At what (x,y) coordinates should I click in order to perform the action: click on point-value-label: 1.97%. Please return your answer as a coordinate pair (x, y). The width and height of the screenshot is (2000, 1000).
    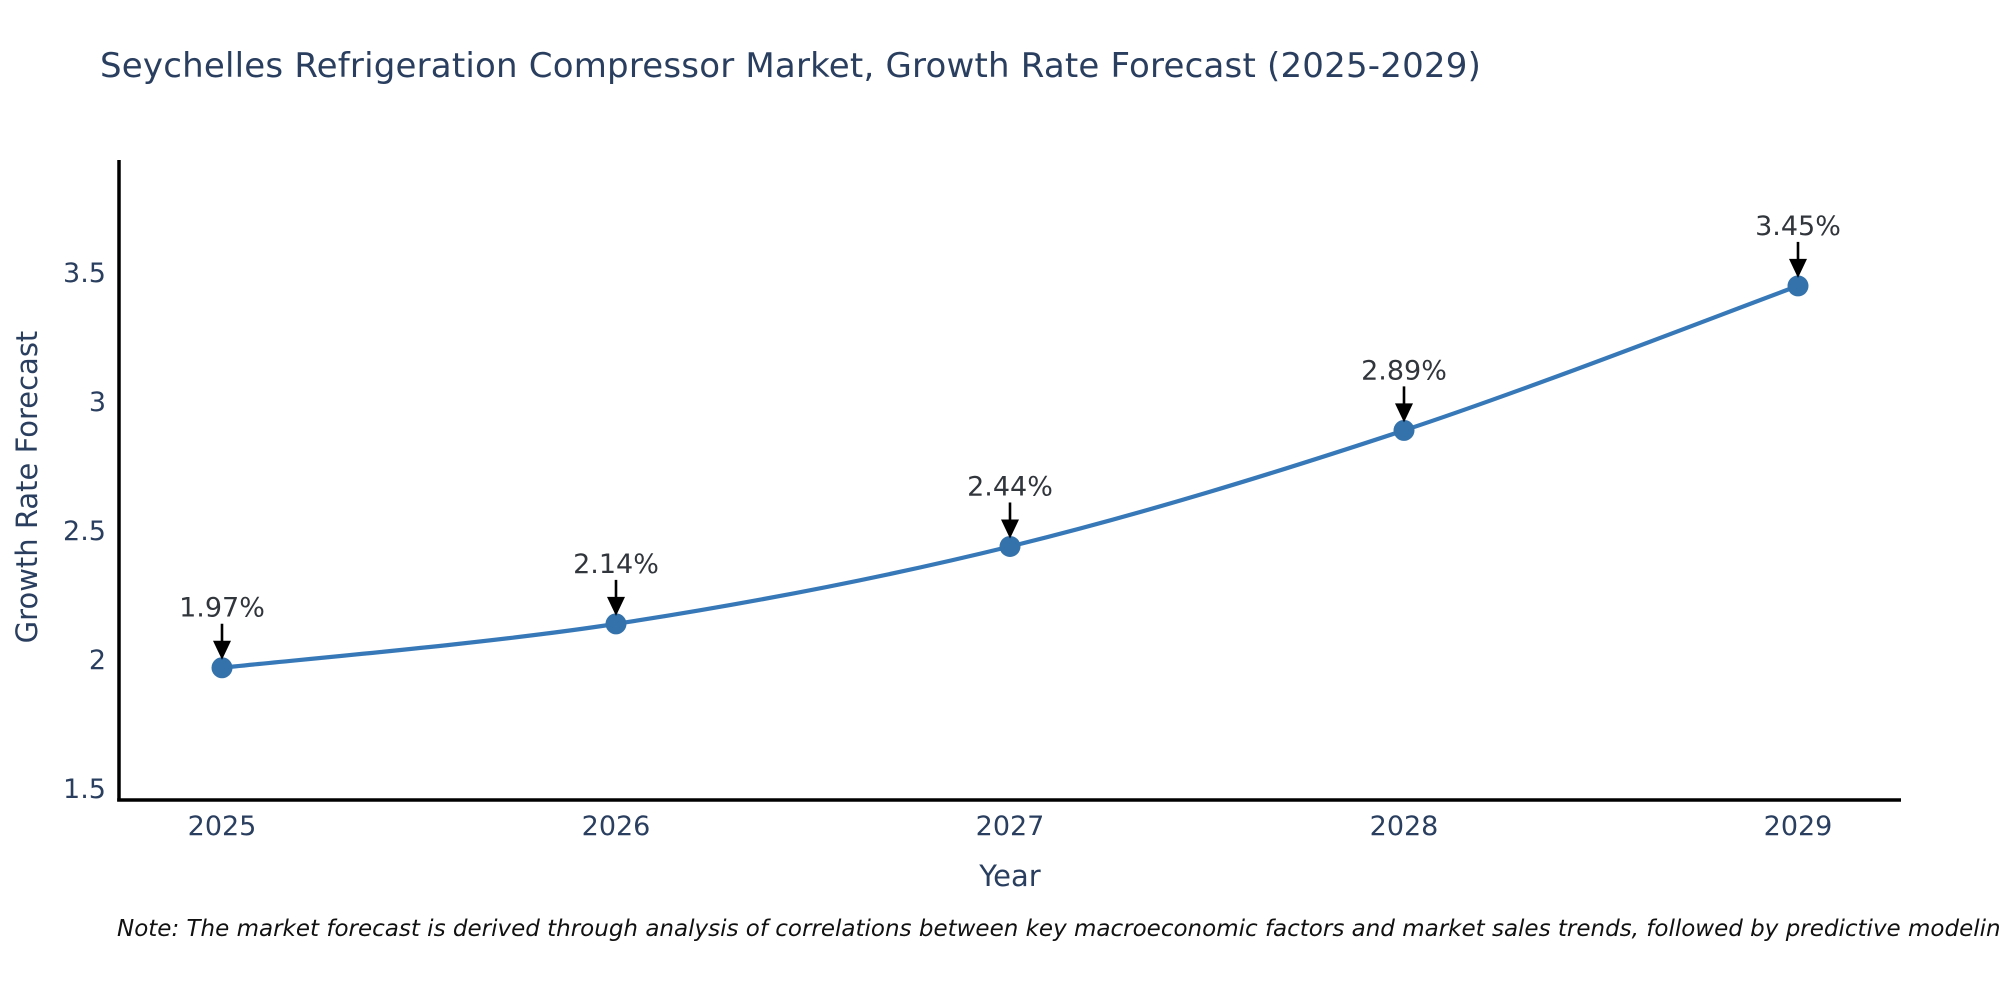
    Looking at the image, I should click on (222, 608).